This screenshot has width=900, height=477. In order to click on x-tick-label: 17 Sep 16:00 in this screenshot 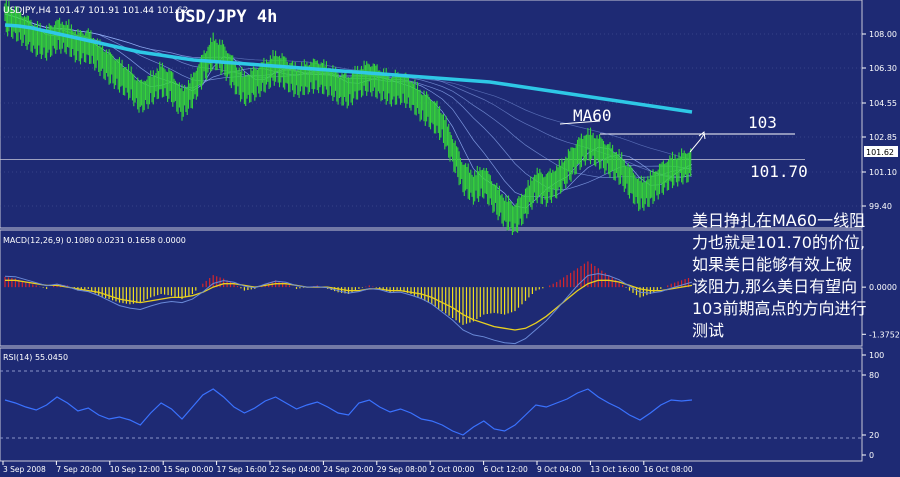, I will do `click(242, 469)`.